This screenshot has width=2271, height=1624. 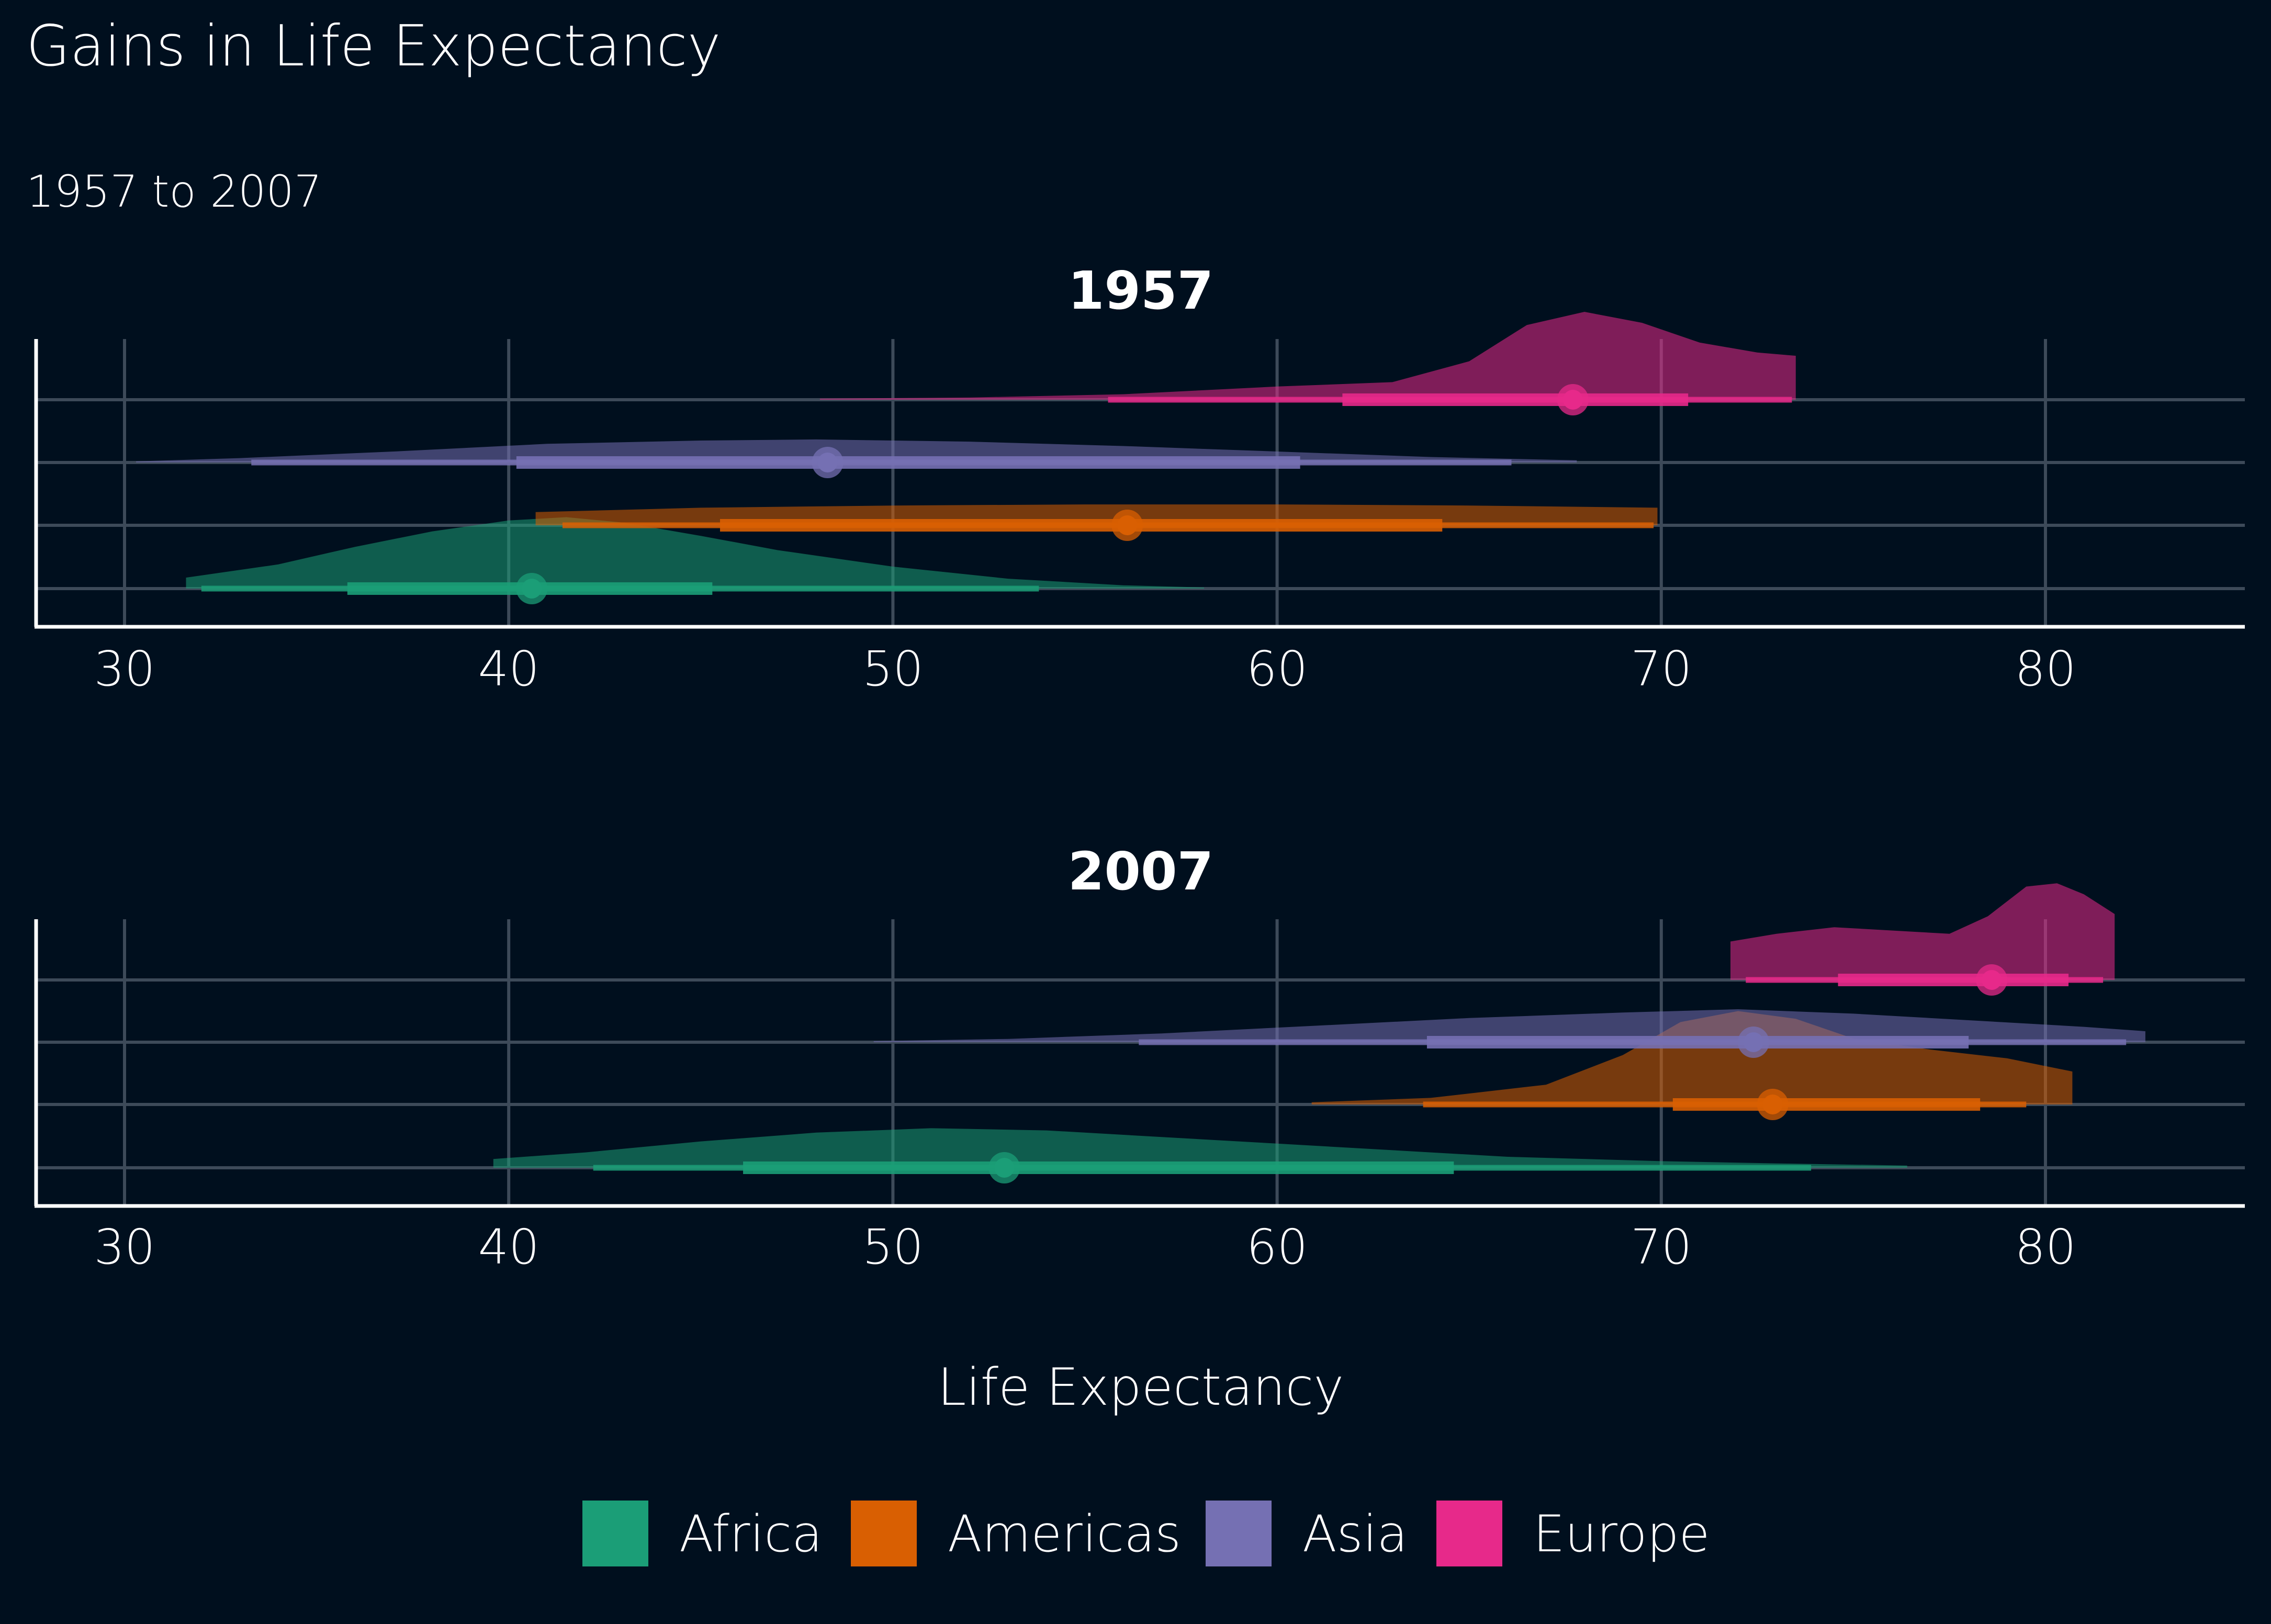 What do you see at coordinates (884, 1534) in the screenshot?
I see `legend-swatch-americas` at bounding box center [884, 1534].